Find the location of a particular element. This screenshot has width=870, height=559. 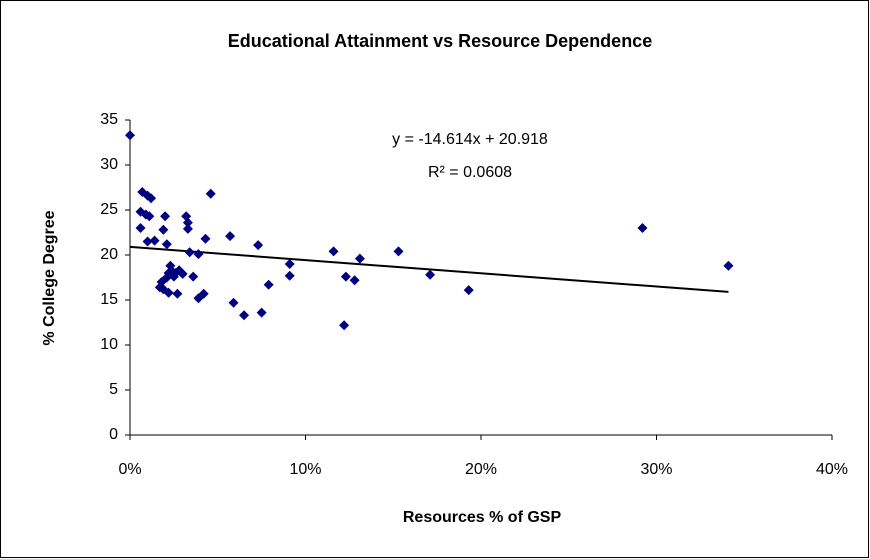

y-tick-label: 10 is located at coordinates (109, 344).